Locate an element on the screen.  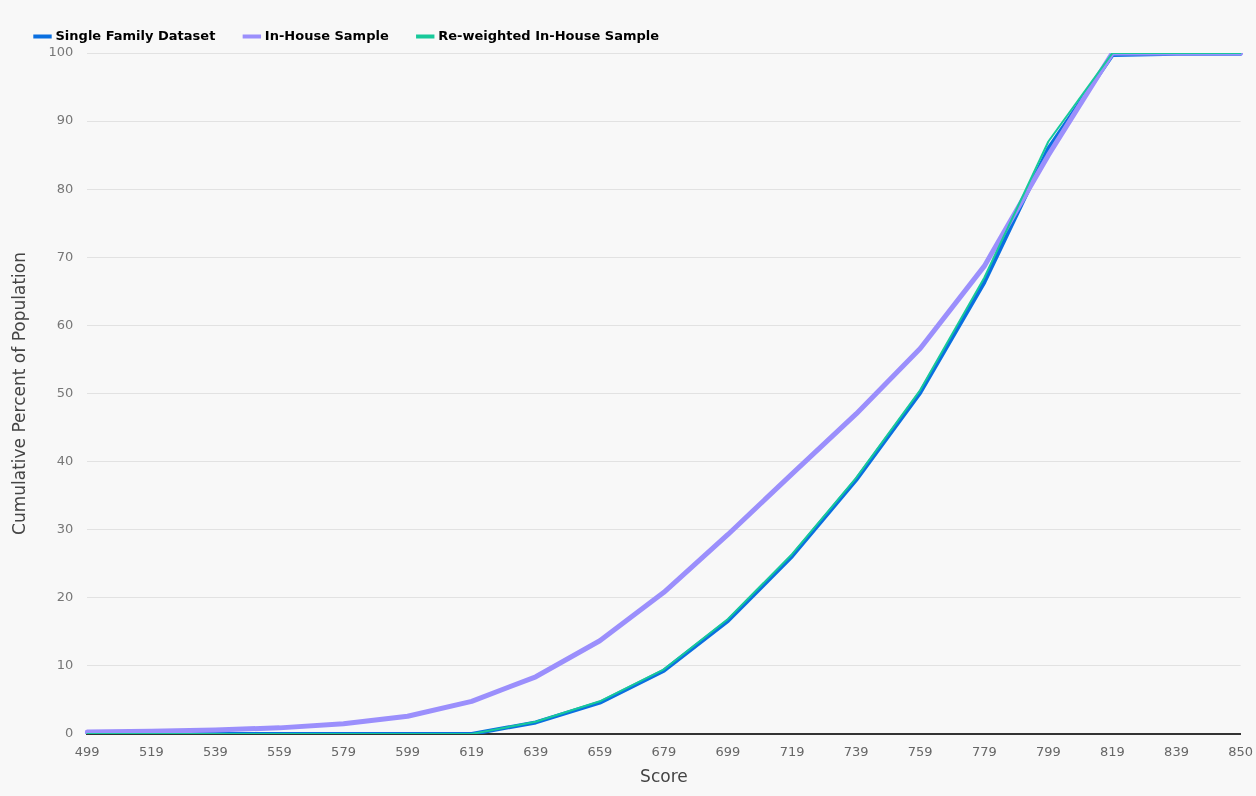
y-axis-title: Cumulative Percent of Population is located at coordinates (18, 393).